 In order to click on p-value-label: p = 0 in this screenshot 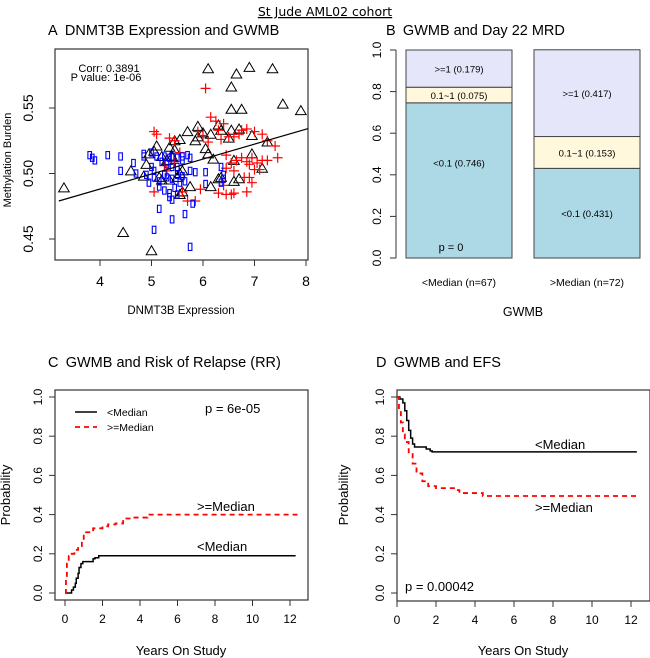, I will do `click(451, 248)`.